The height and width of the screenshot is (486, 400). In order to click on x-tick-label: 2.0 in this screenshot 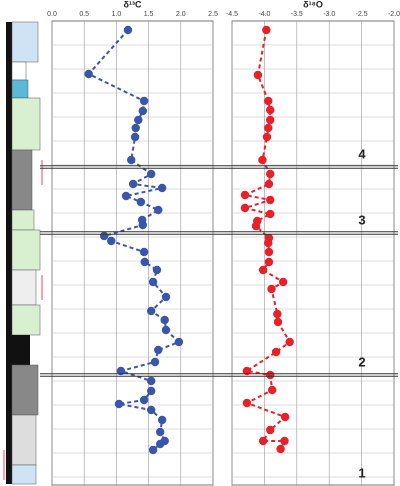, I will do `click(181, 14)`.